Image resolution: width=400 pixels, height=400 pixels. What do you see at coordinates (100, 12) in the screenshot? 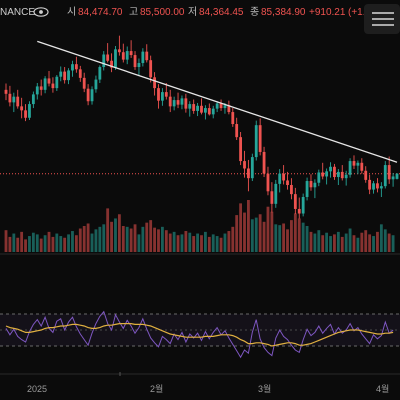
I see `open-value: 84,474.70` at bounding box center [100, 12].